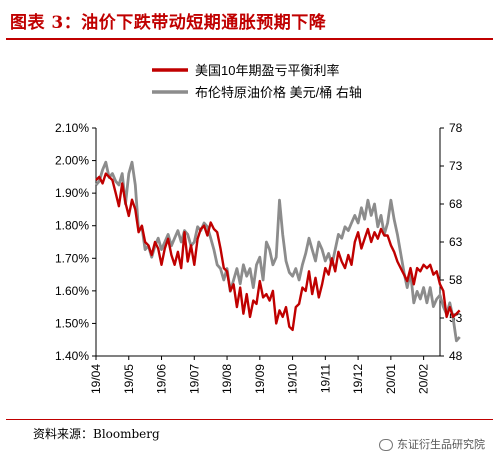 The width and height of the screenshot is (499, 467). What do you see at coordinates (72, 323) in the screenshot?
I see `left-tick-label: 1.50%` at bounding box center [72, 323].